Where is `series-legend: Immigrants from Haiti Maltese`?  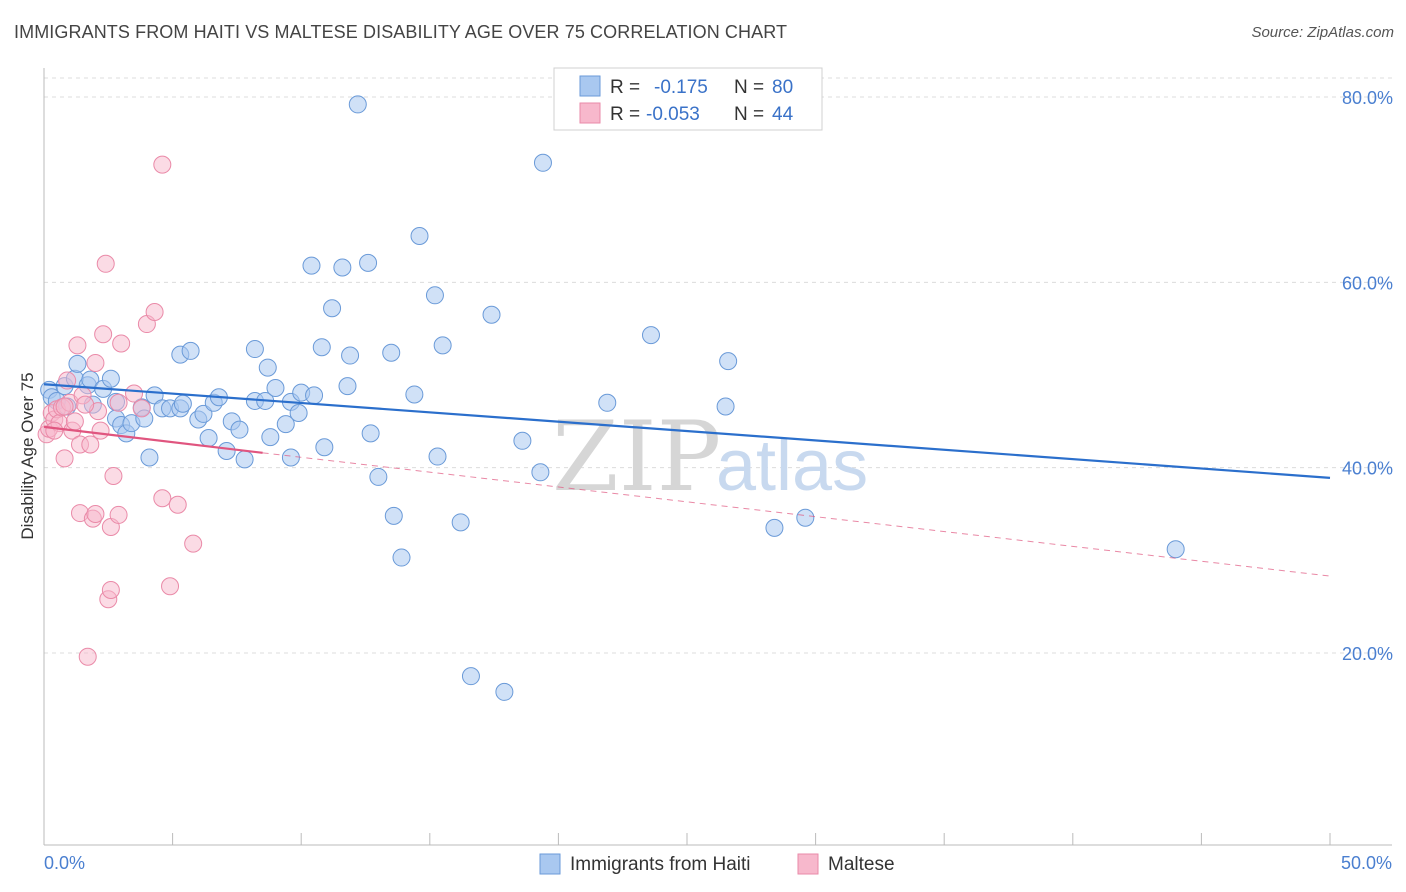
series-legend: Immigrants from Haiti Maltese is located at coordinates (717, 864).